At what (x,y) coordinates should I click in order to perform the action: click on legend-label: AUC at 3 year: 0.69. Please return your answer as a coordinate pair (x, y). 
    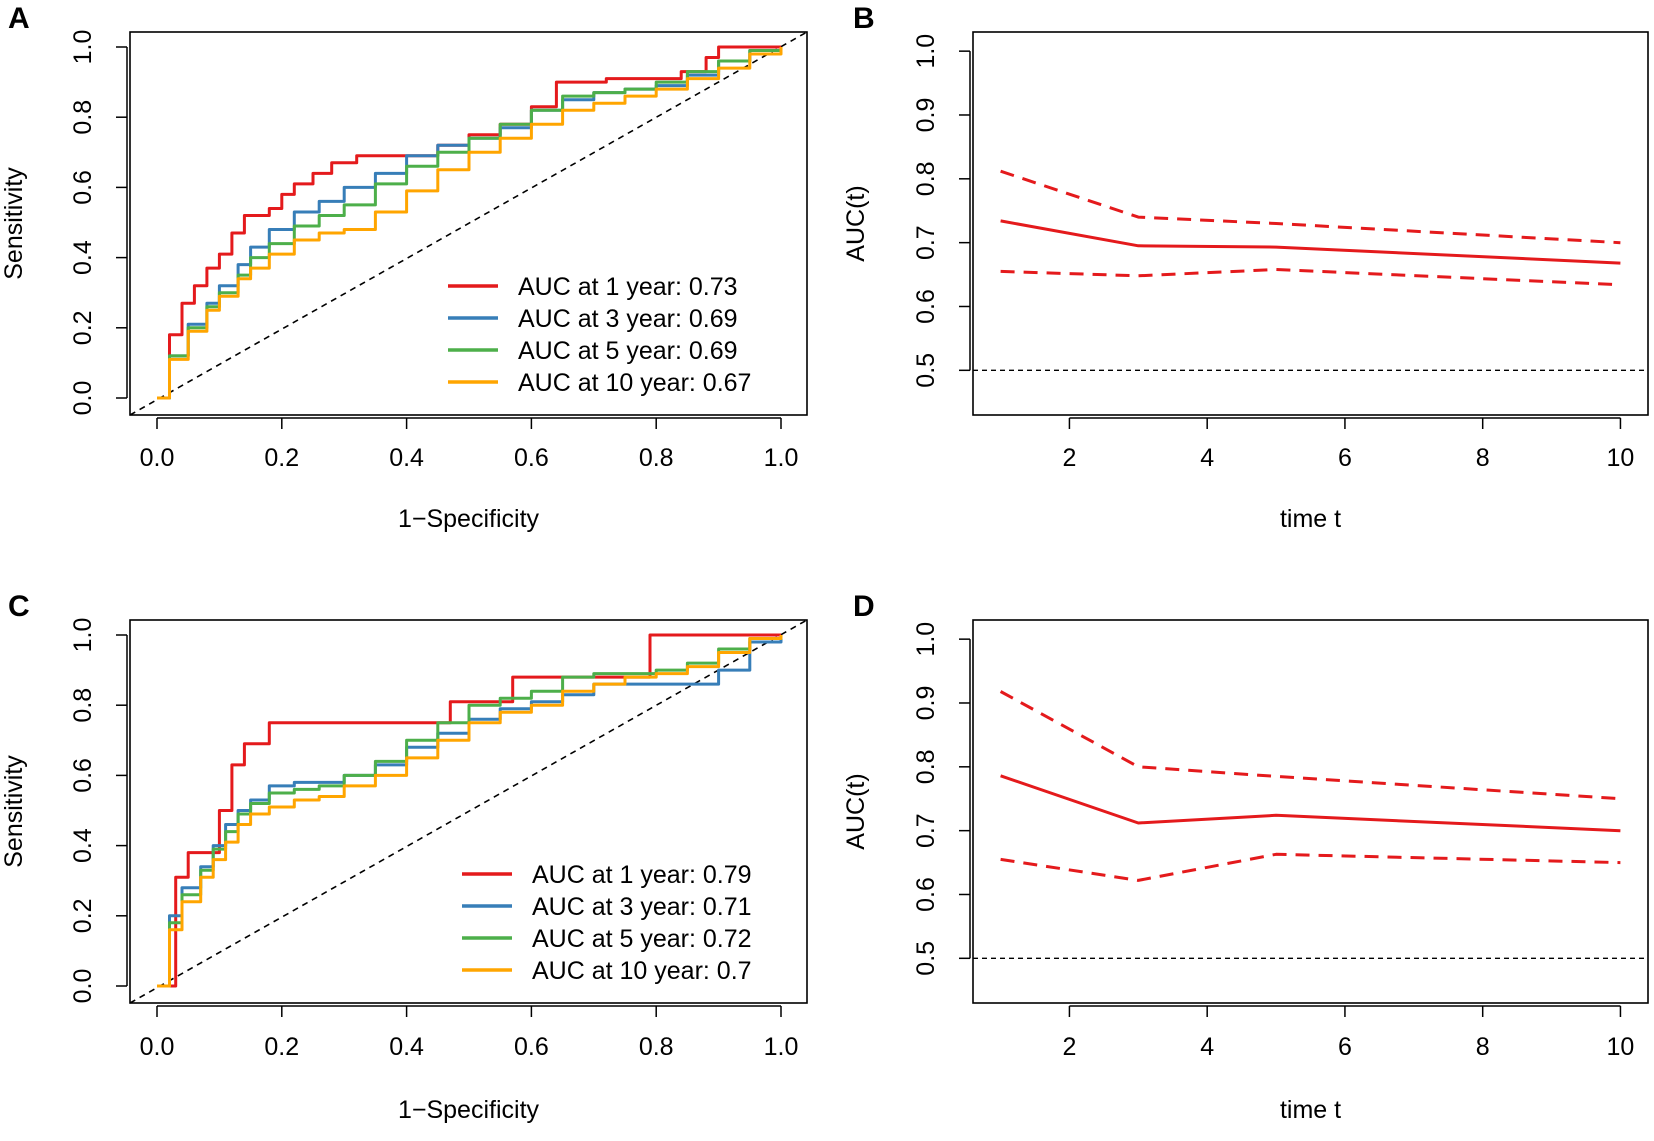
    Looking at the image, I should click on (628, 319).